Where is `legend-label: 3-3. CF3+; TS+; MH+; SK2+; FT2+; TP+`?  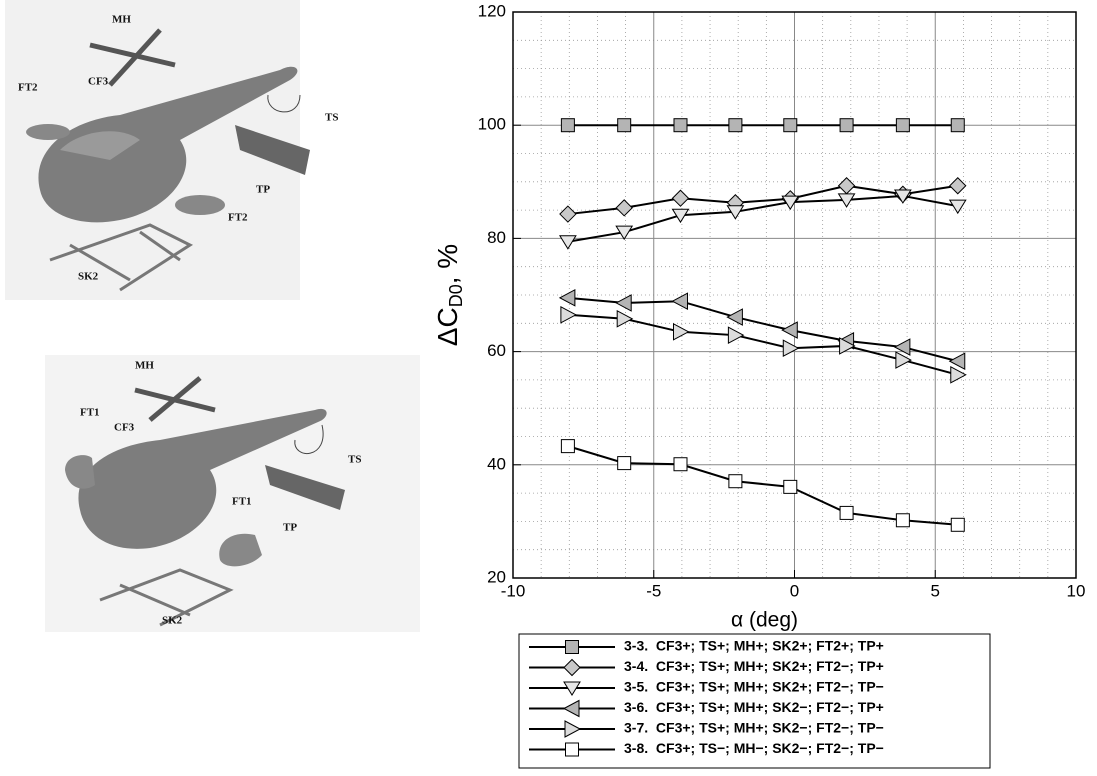
legend-label: 3-3. CF3+; TS+; MH+; SK2+; FT2+; TP+ is located at coordinates (754, 646).